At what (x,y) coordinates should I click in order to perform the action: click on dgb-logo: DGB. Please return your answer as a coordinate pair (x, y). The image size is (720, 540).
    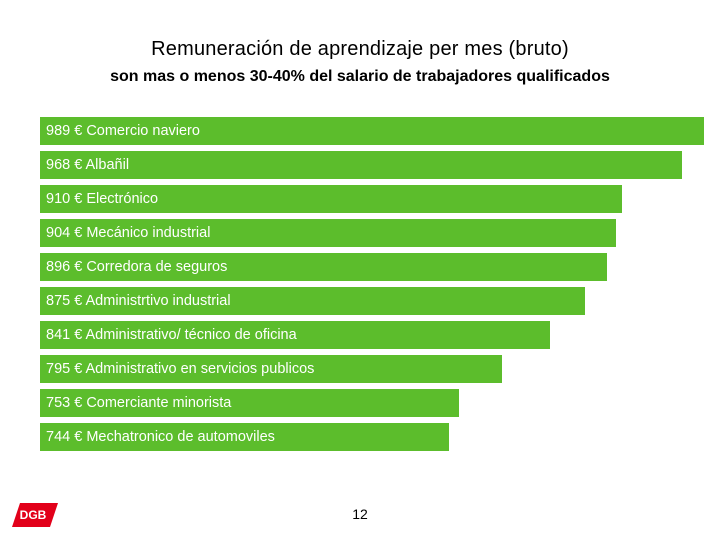
    Looking at the image, I should click on (35, 515).